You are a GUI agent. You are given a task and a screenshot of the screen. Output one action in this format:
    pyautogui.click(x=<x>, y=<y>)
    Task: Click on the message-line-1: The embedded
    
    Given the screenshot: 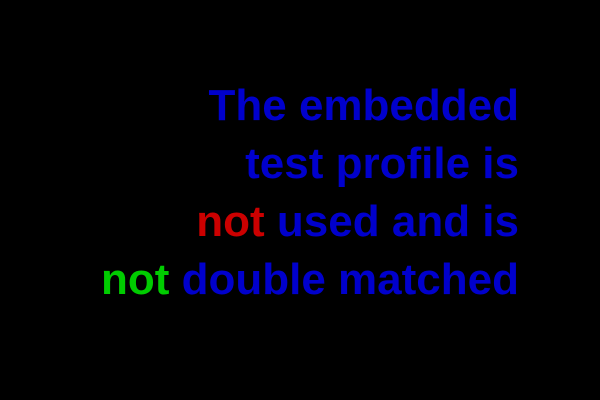 What is the action you would take?
    pyautogui.click(x=364, y=105)
    